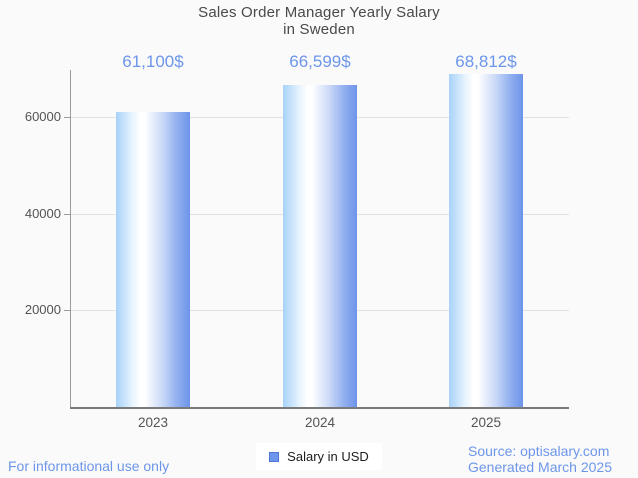  Describe the element at coordinates (319, 29) in the screenshot. I see `chart-title-line2: in Sweden` at that location.